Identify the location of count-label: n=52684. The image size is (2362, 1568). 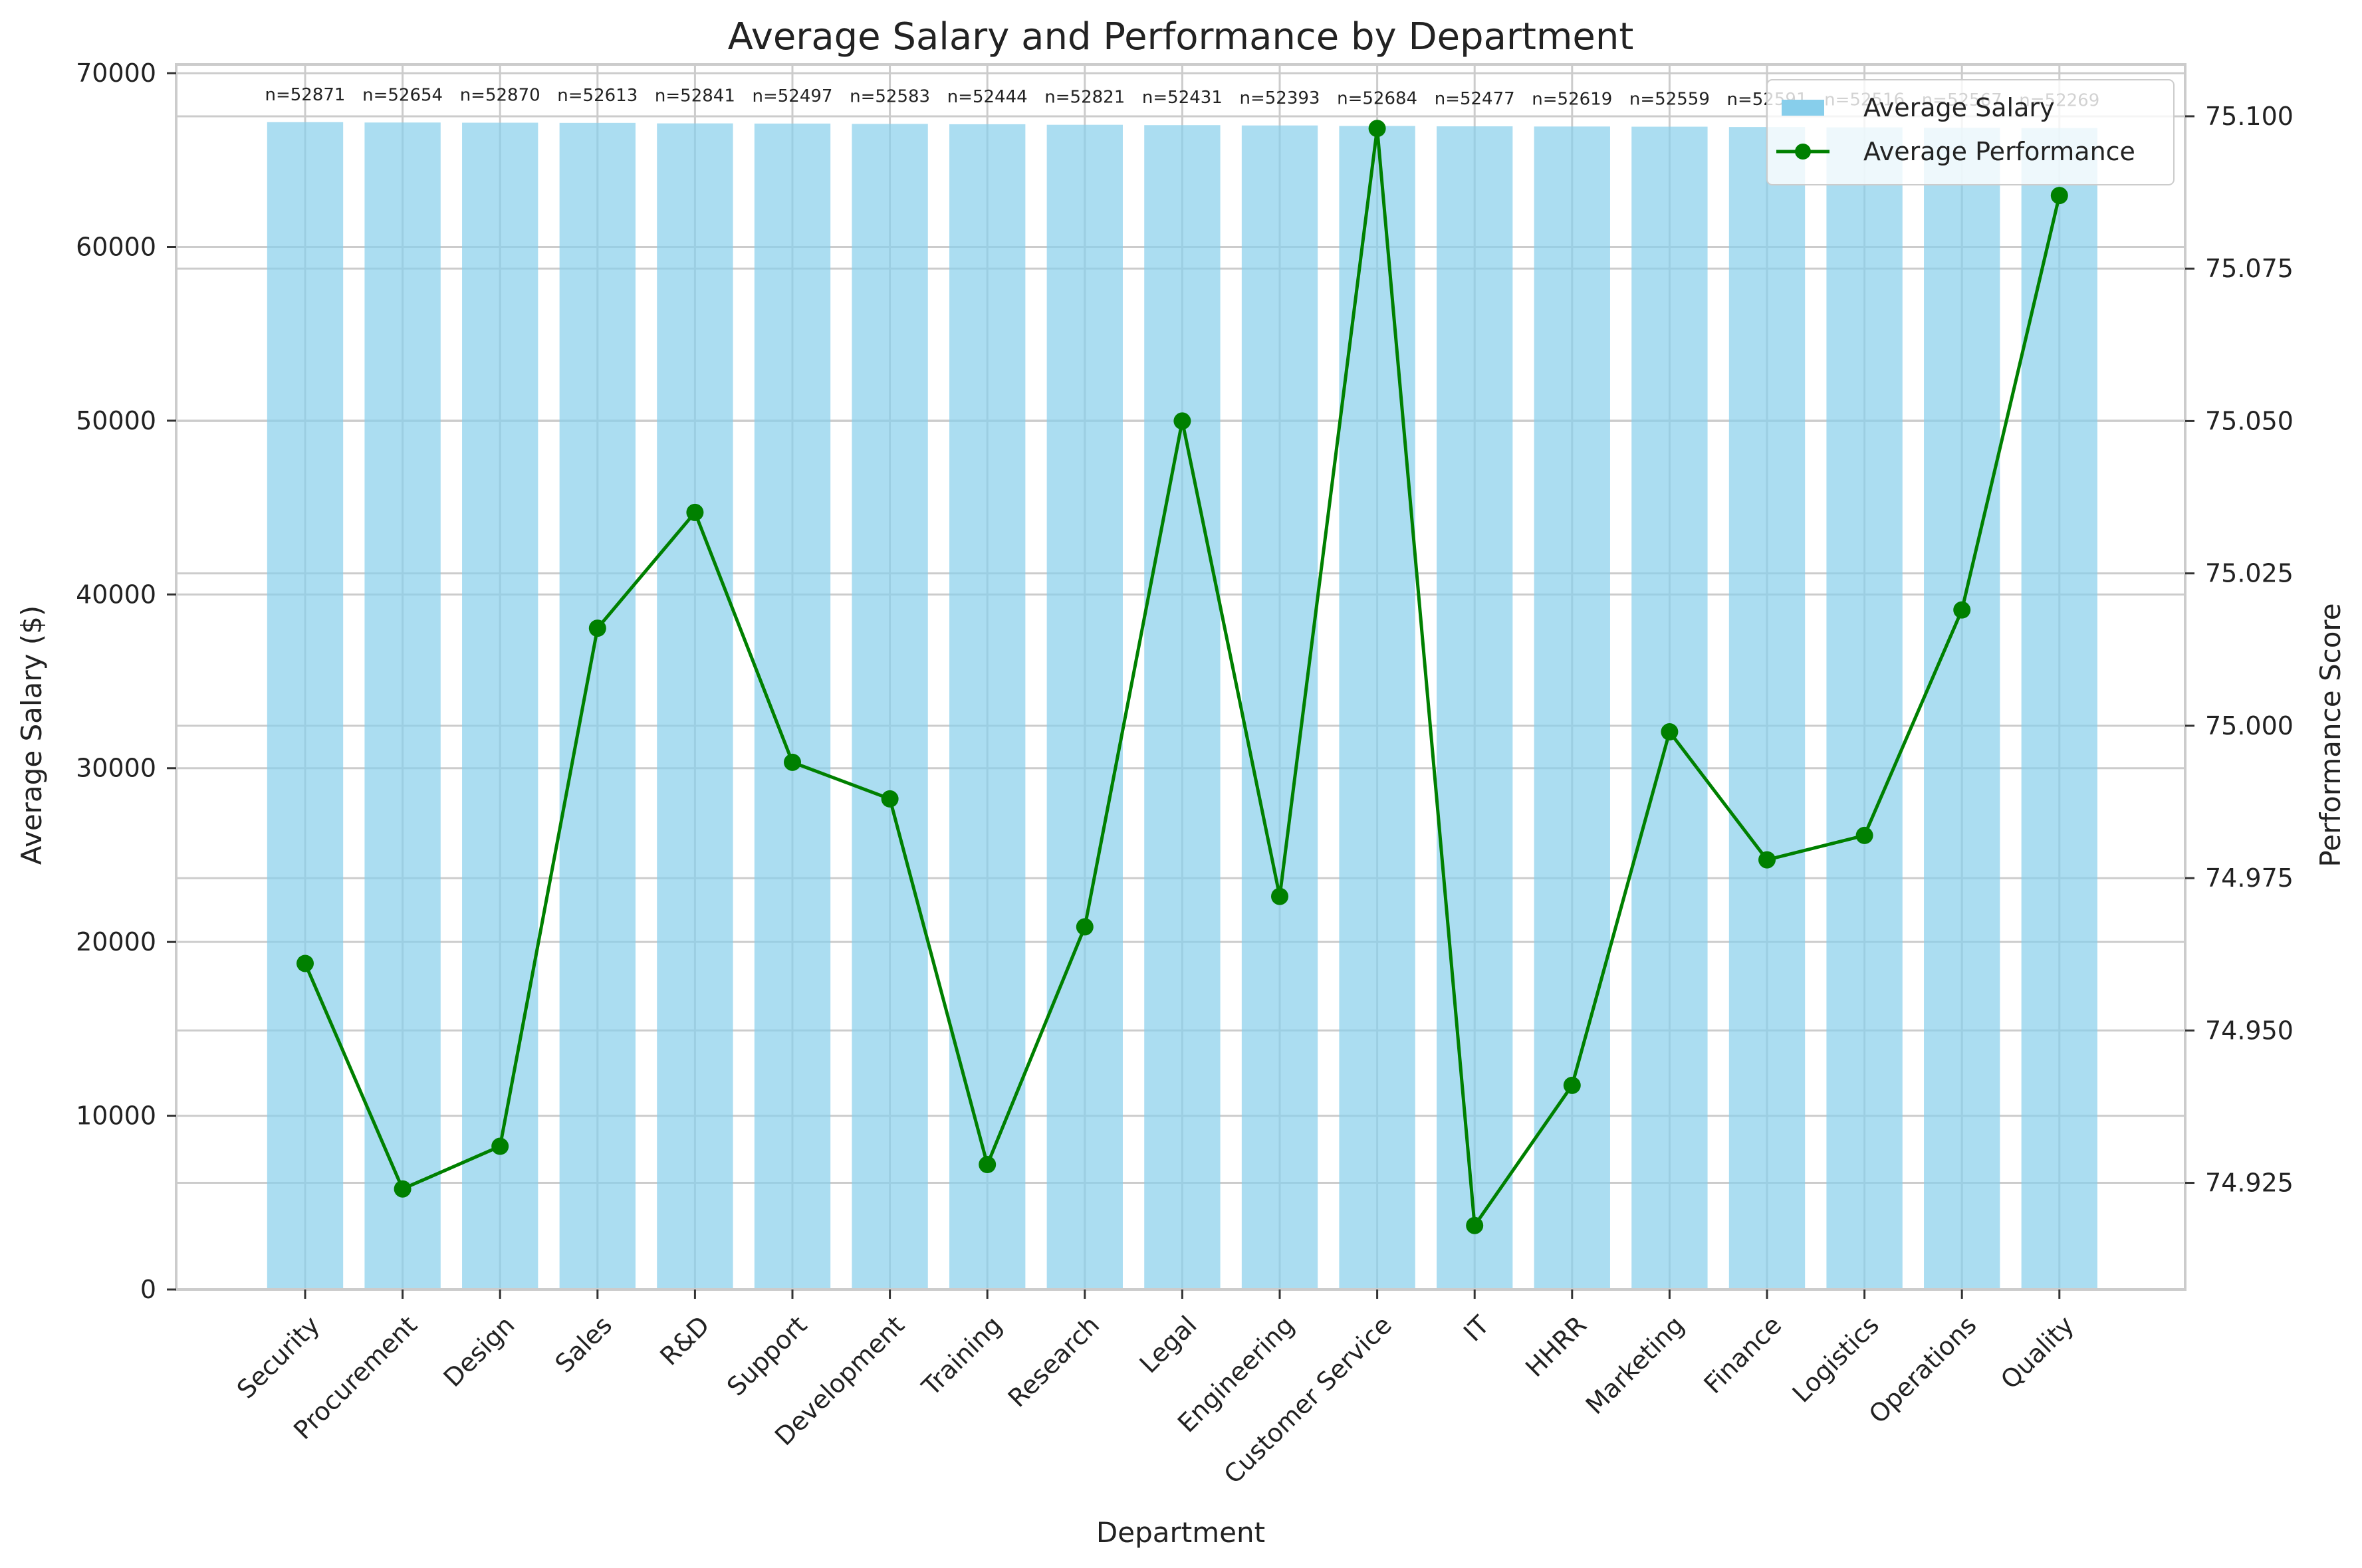
(1377, 99).